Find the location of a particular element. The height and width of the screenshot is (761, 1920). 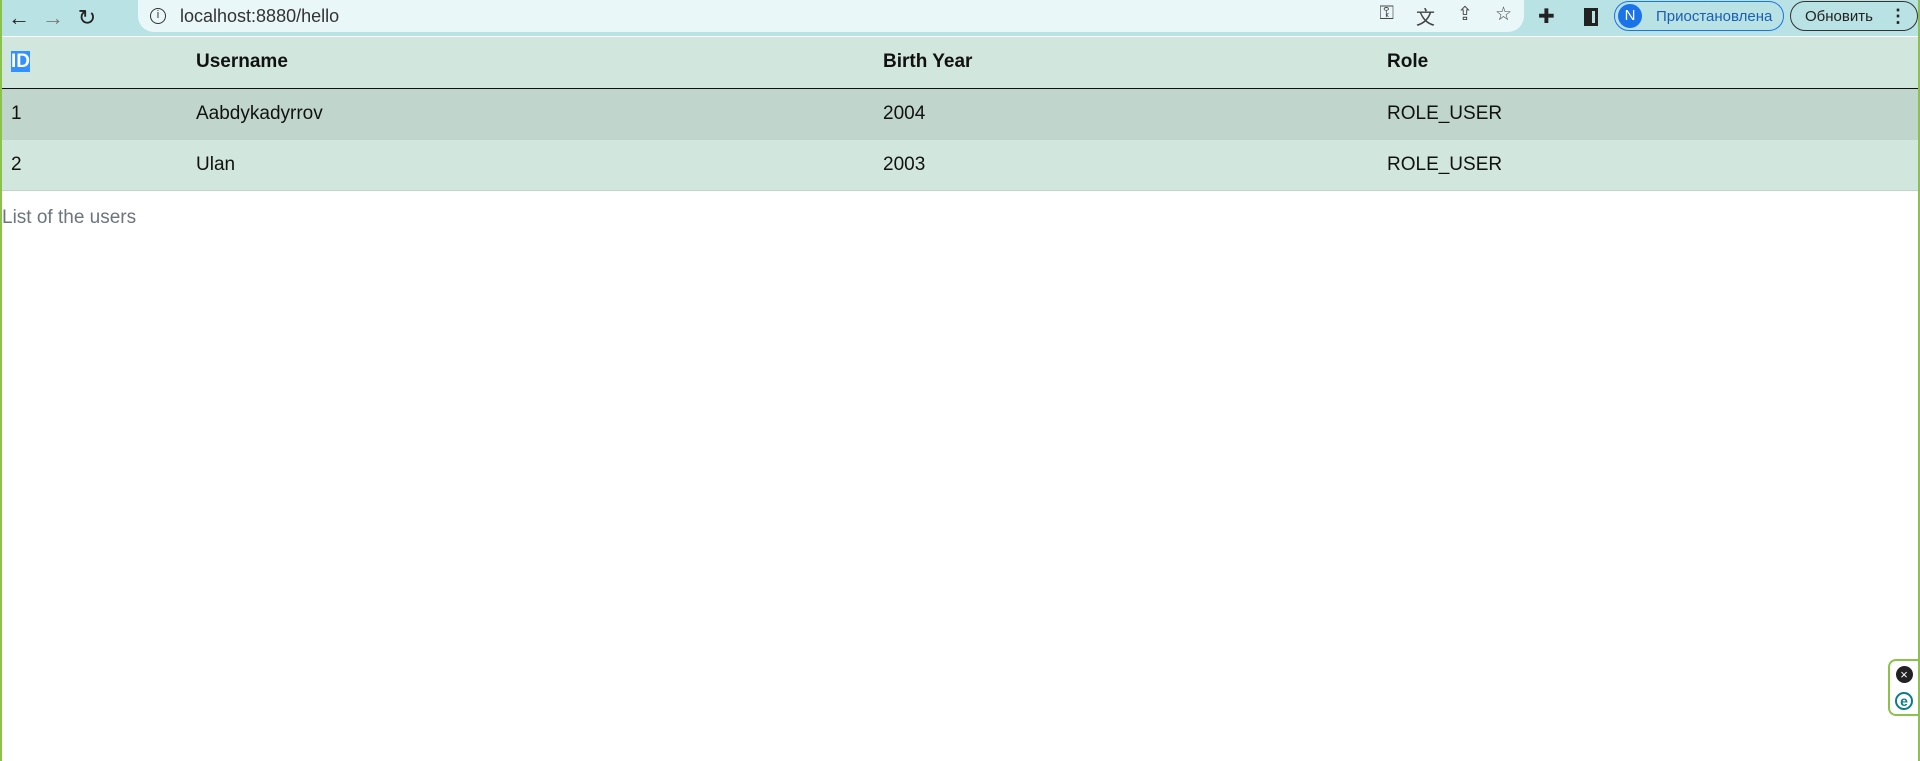

cell-username: Ulan is located at coordinates (216, 164).